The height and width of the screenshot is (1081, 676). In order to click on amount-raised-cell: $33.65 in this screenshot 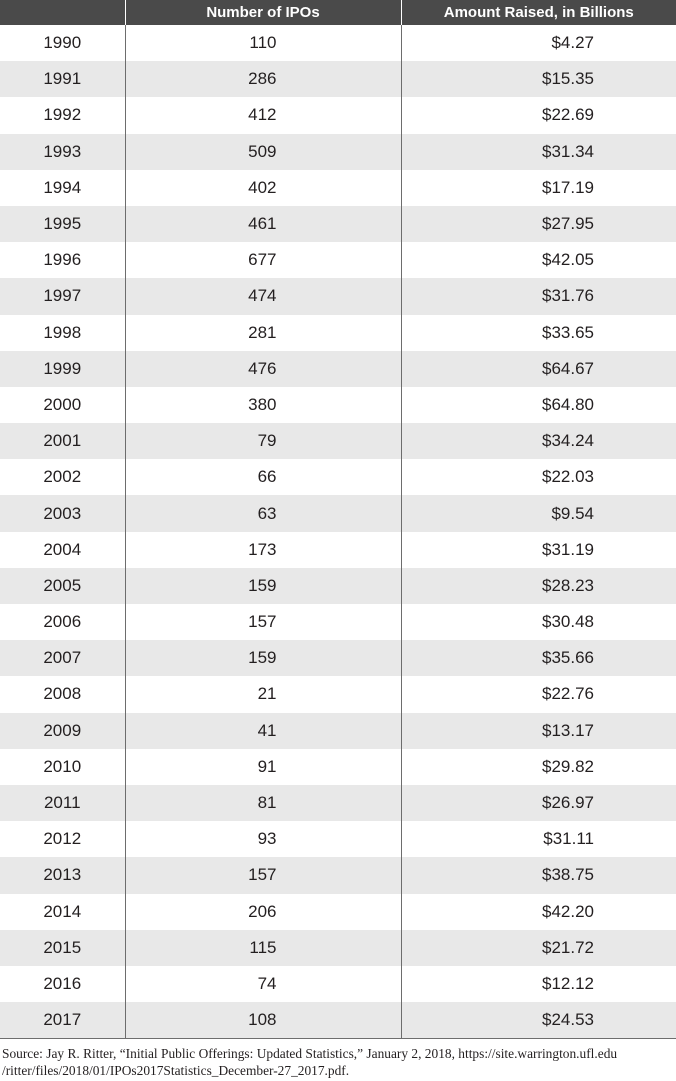, I will do `click(538, 332)`.